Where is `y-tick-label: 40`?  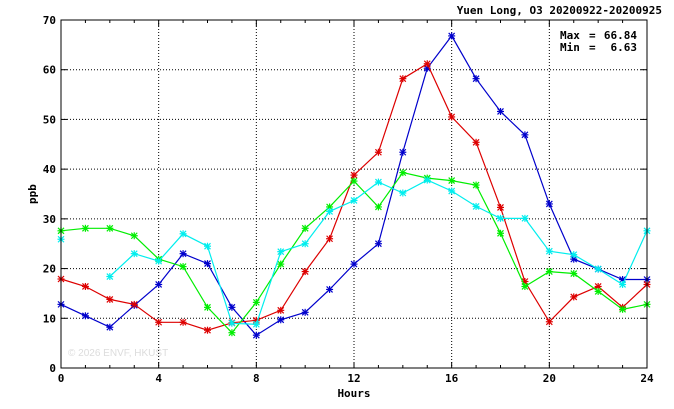
y-tick-label: 40 is located at coordinates (49, 169).